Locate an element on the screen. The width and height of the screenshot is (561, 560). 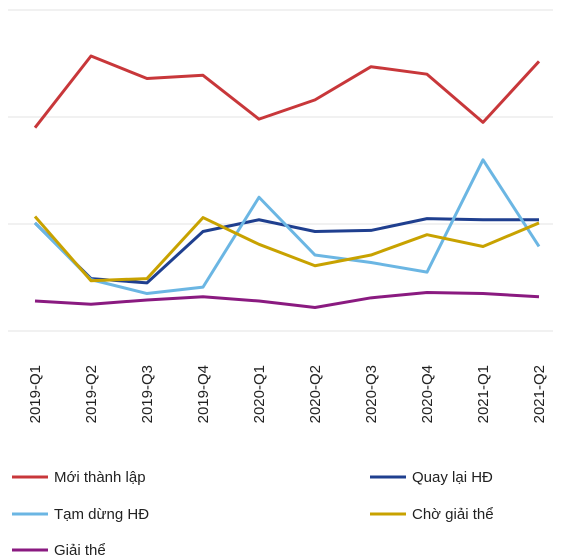
x-tick-label: 2020-Q3 is located at coordinates (371, 394).